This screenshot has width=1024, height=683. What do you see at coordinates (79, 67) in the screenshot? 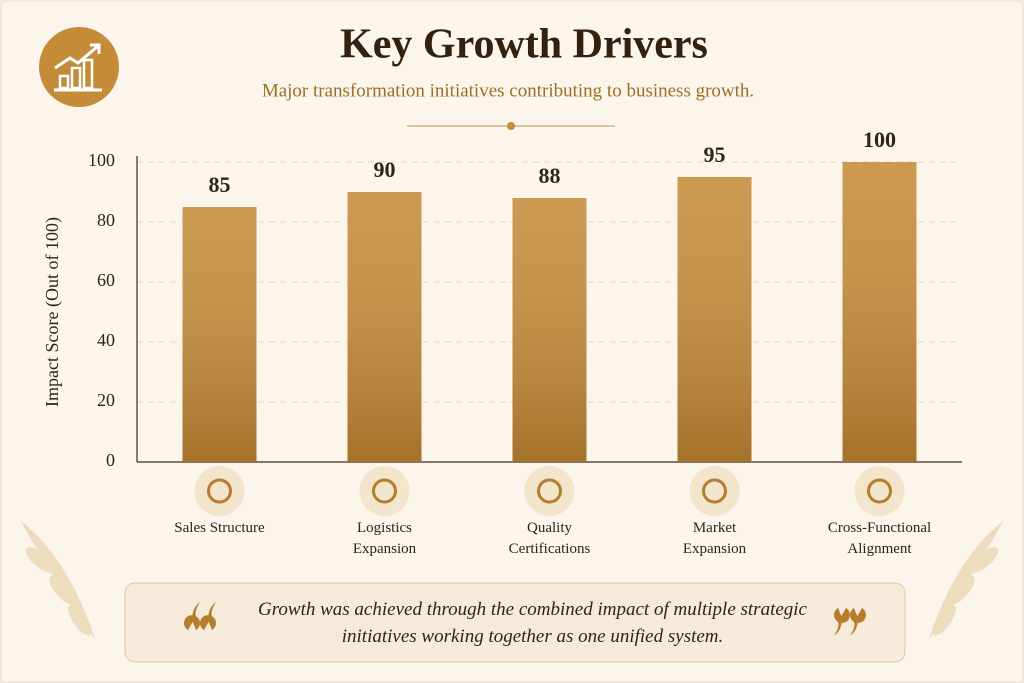
I see `logo` at bounding box center [79, 67].